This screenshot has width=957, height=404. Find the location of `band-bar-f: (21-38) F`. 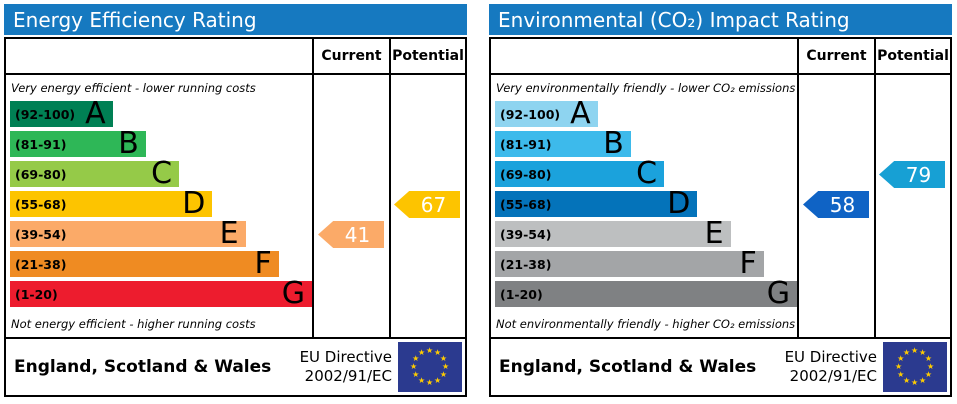

band-bar-f: (21-38) F is located at coordinates (144, 263).